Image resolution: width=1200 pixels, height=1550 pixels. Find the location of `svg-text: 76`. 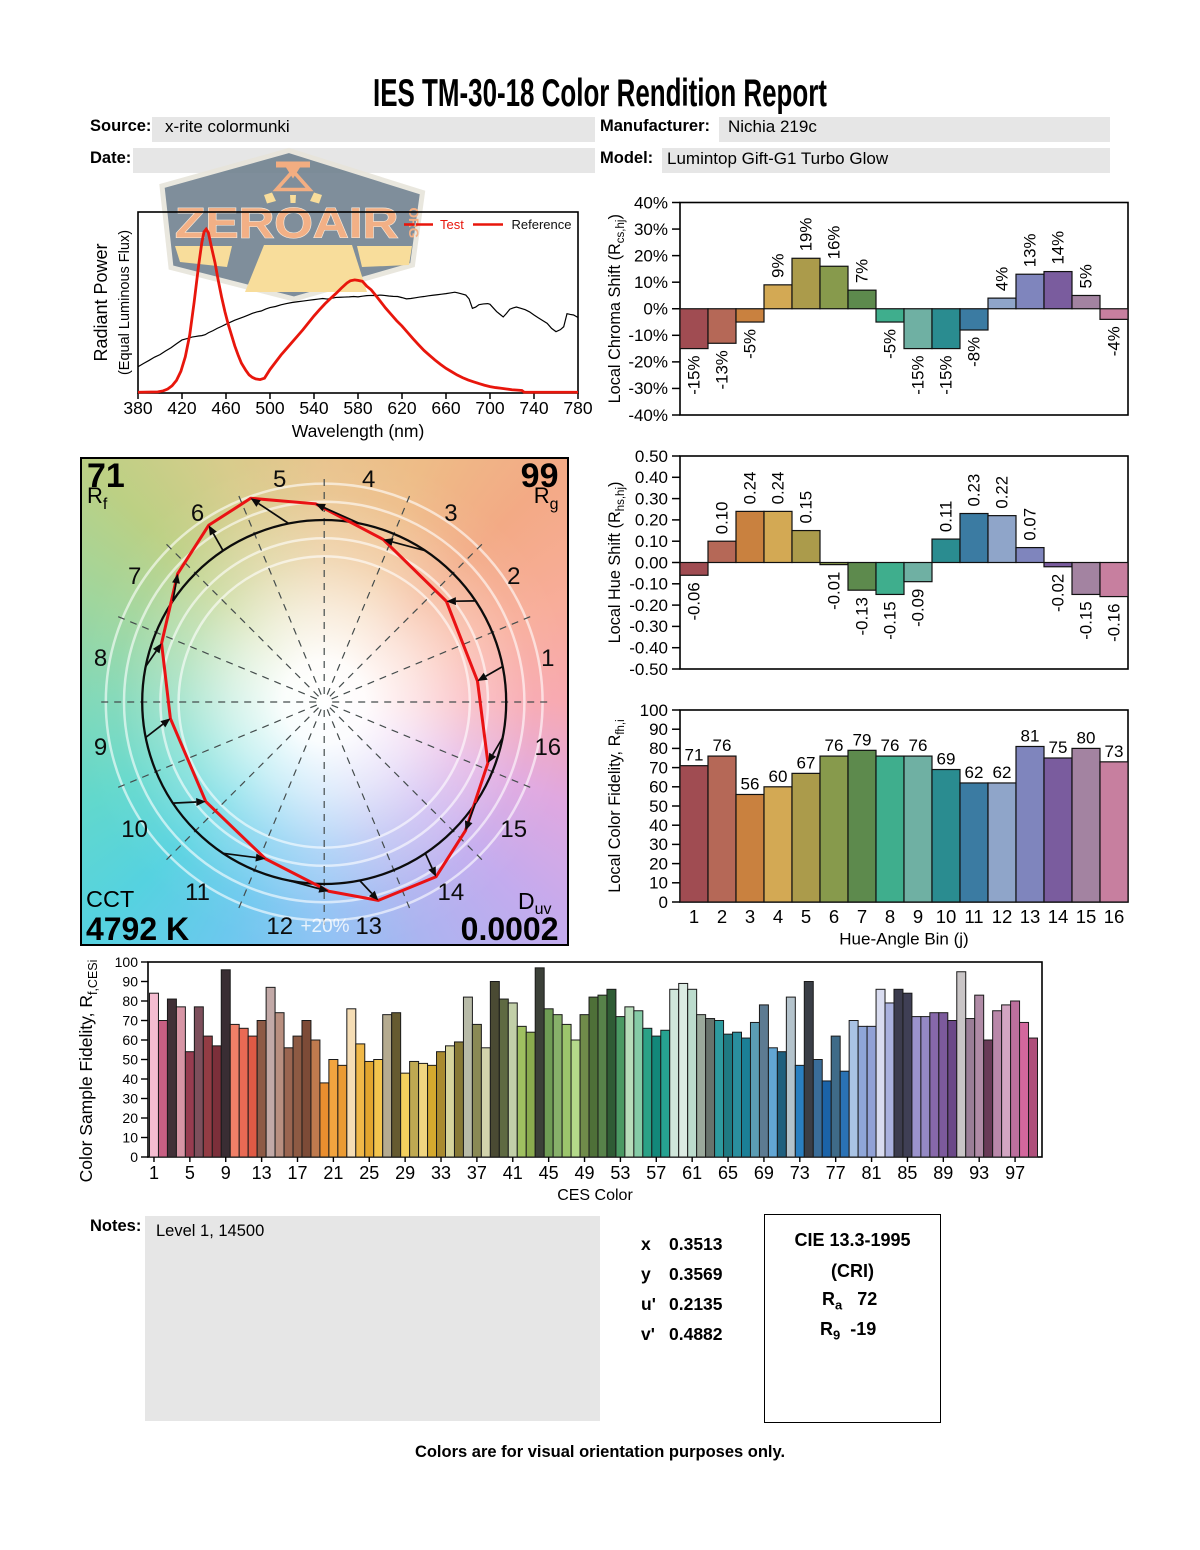

svg-text: 76 is located at coordinates (890, 745).